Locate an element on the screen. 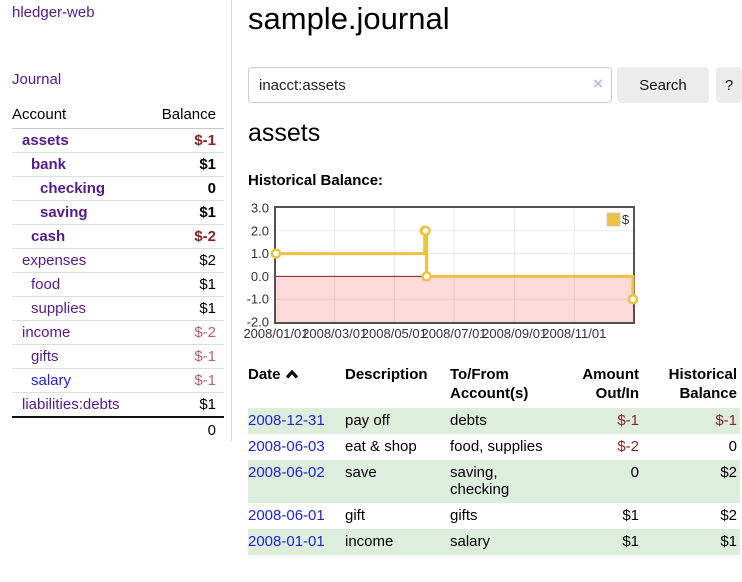  search-button: Search is located at coordinates (663, 85).